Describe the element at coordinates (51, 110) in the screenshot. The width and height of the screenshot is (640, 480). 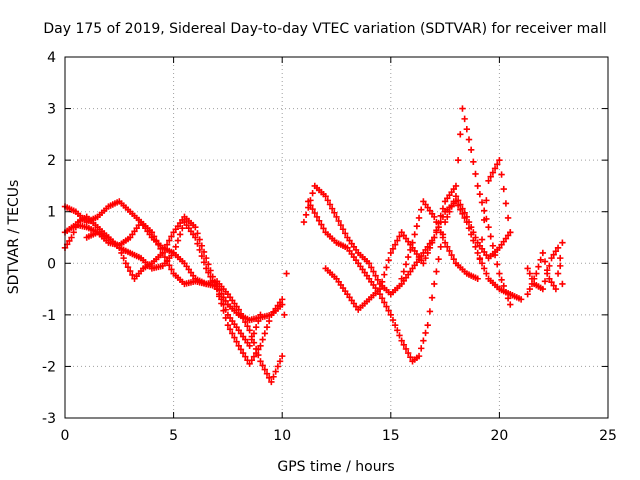
I see `y-tick-label-6: 3` at that location.